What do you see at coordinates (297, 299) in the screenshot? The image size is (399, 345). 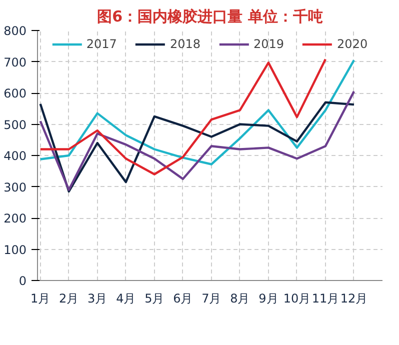 I see `x-tick-label: 10月` at bounding box center [297, 299].